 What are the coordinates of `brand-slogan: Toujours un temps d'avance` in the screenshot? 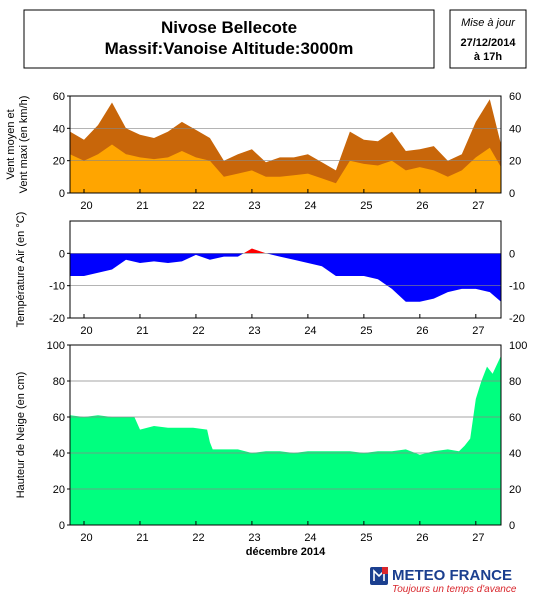 It's located at (454, 589).